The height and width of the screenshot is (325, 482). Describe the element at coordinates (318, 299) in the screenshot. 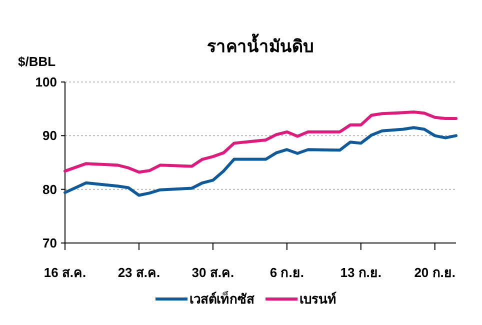

I see `legend-label: เบรนท์` at that location.